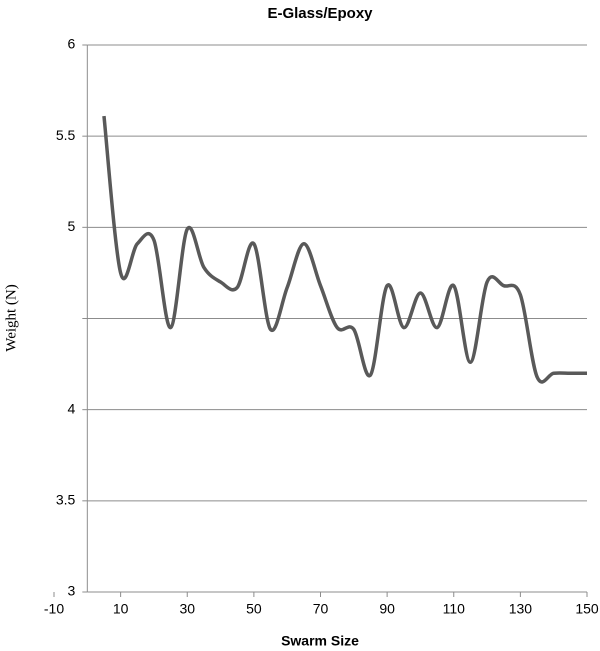  Describe the element at coordinates (387, 609) in the screenshot. I see `x-tick-label: 90` at that location.